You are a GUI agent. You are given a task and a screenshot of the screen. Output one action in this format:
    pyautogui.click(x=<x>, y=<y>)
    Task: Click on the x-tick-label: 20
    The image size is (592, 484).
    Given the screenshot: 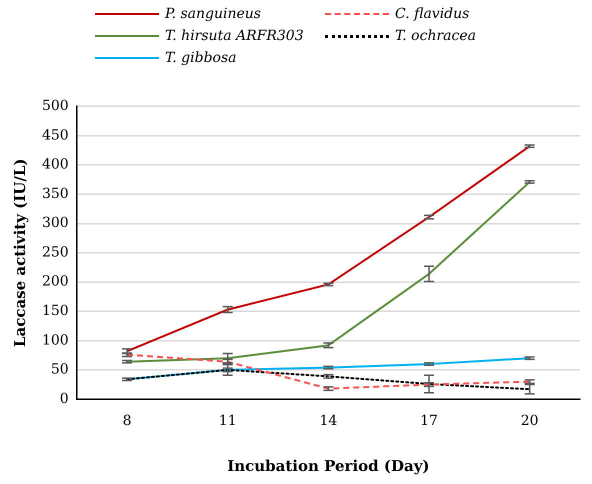 What is the action you would take?
    pyautogui.click(x=529, y=421)
    